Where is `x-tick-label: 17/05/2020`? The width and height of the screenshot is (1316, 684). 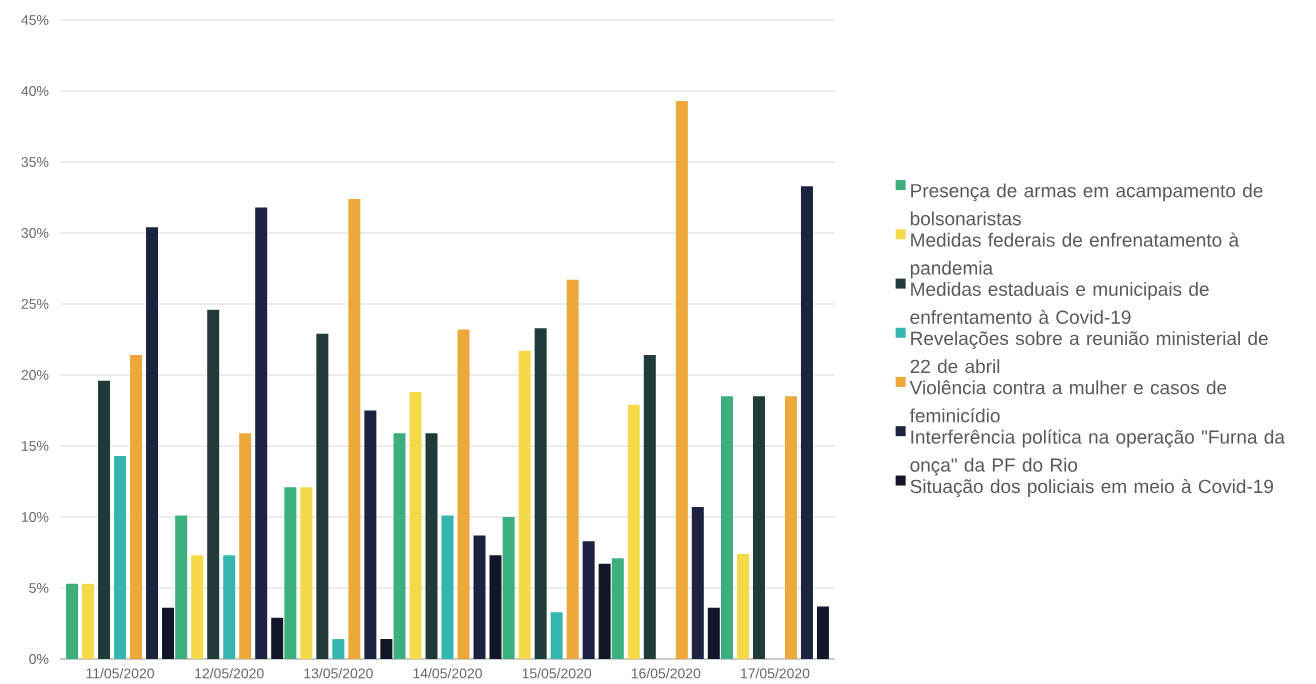 x-tick-label: 17/05/2020 is located at coordinates (775, 673).